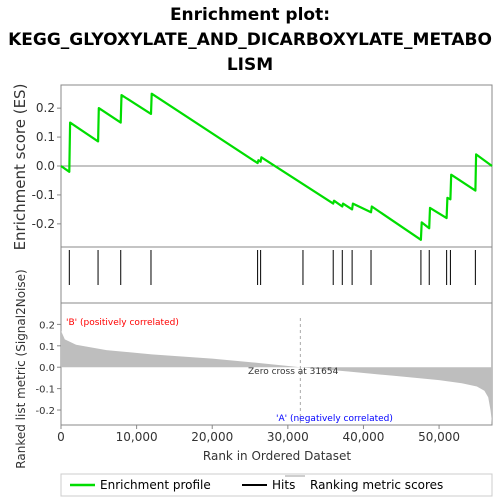 Image resolution: width=500 pixels, height=500 pixels. I want to click on x-tick-label: 0, so click(61, 437).